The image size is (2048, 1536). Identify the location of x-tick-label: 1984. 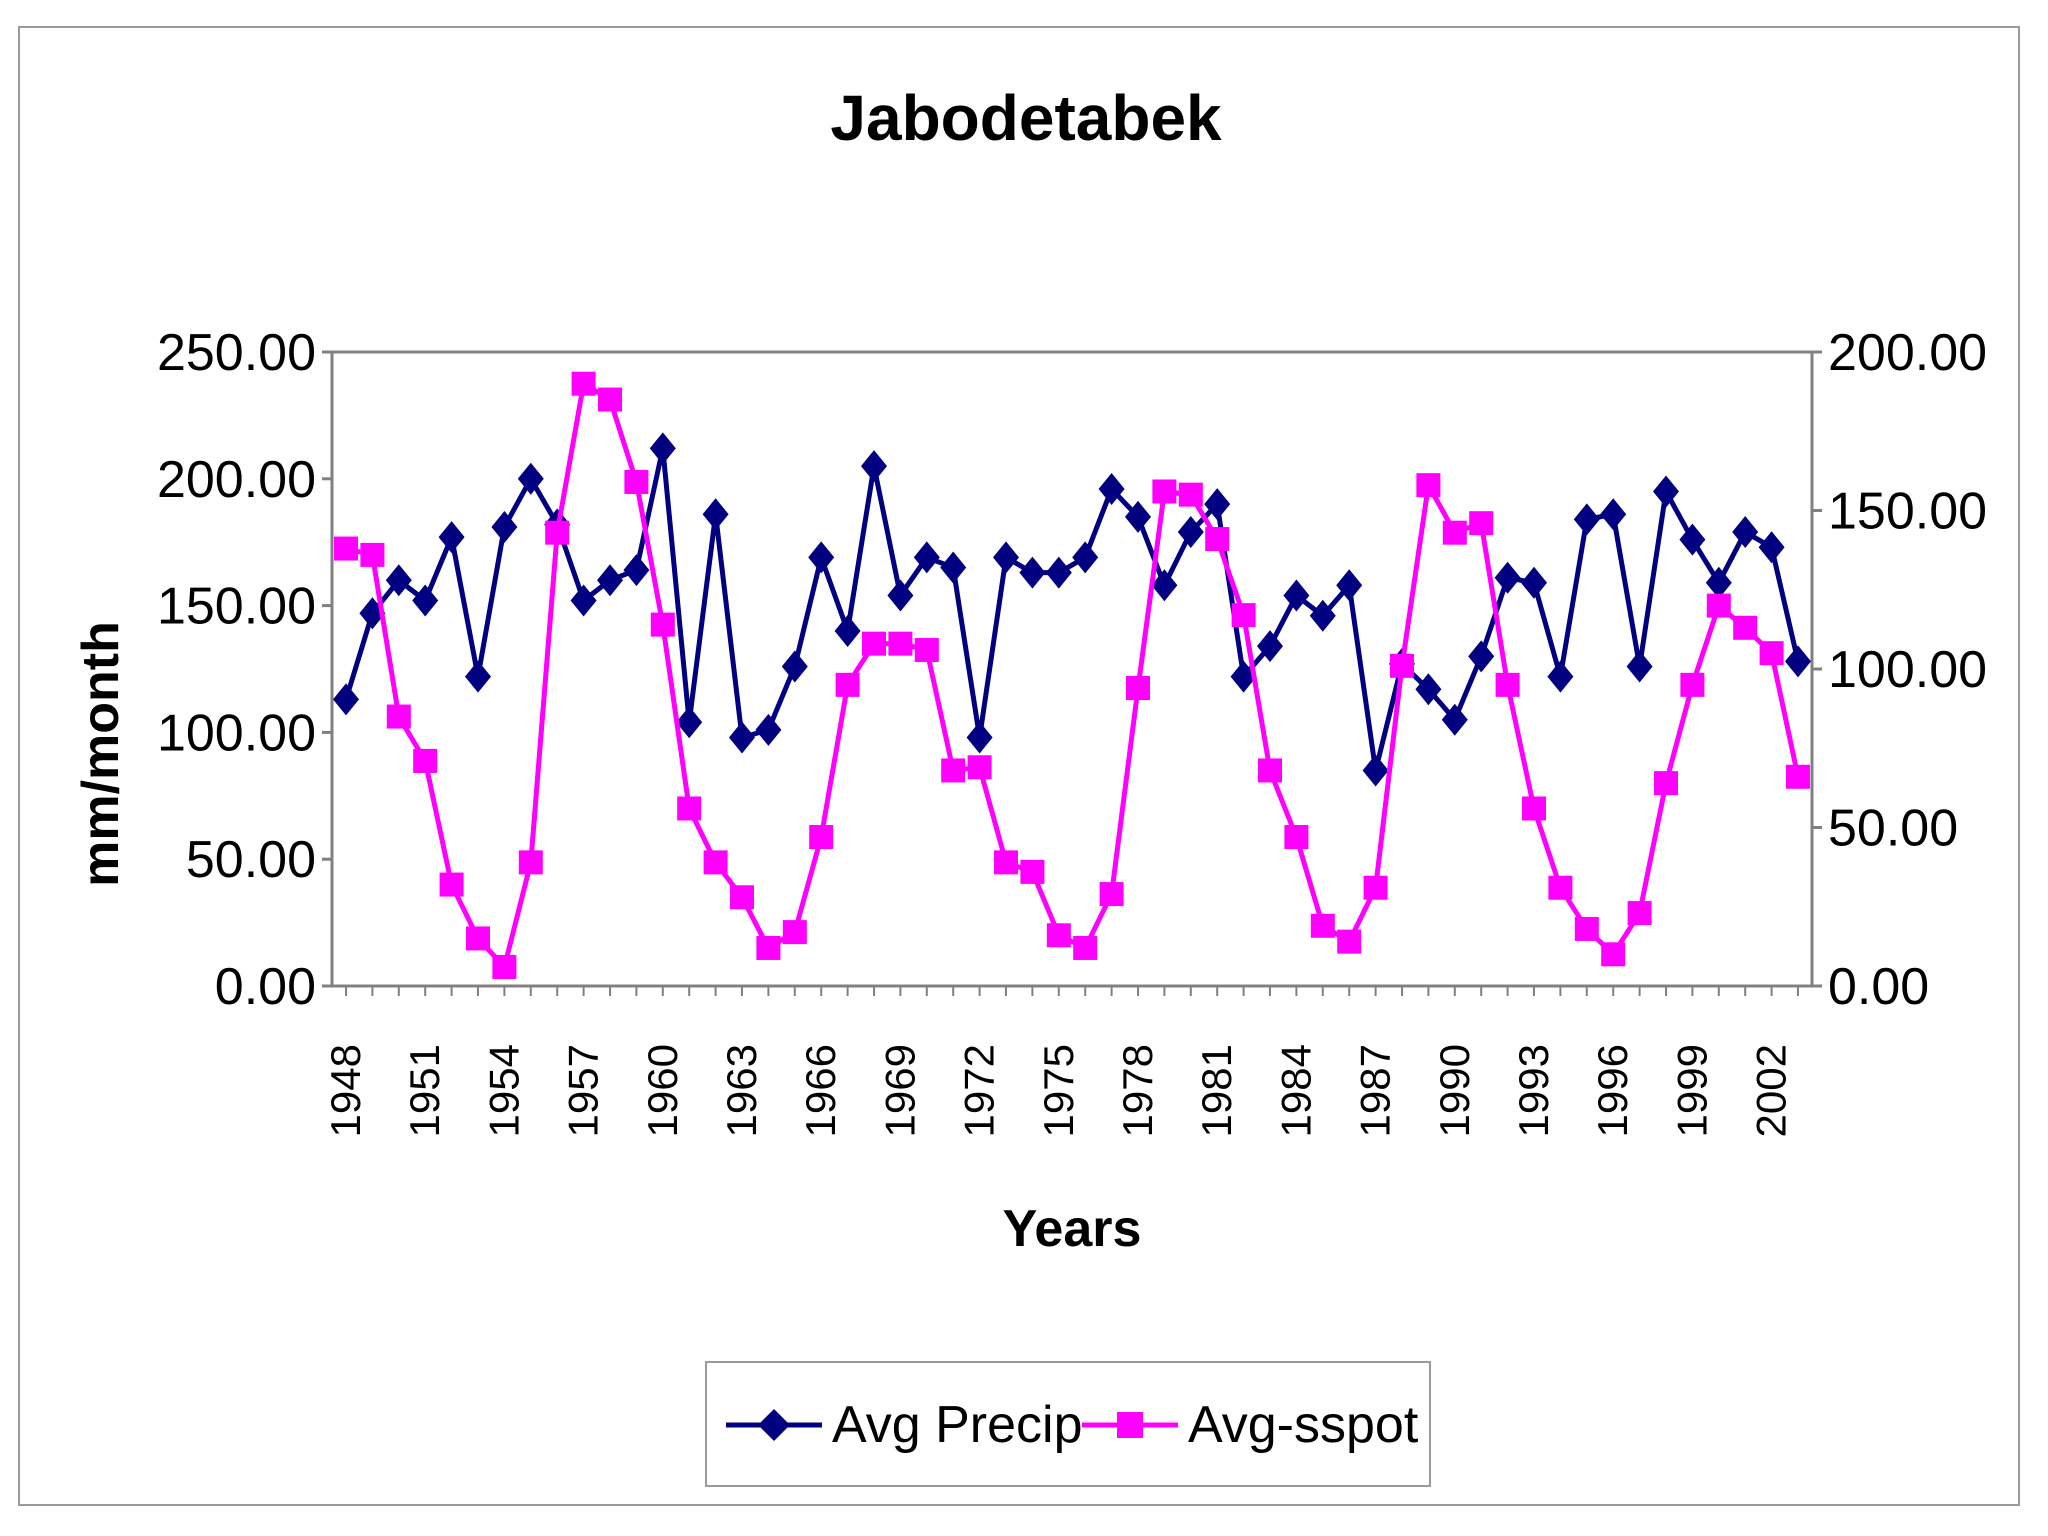
(1295, 1090).